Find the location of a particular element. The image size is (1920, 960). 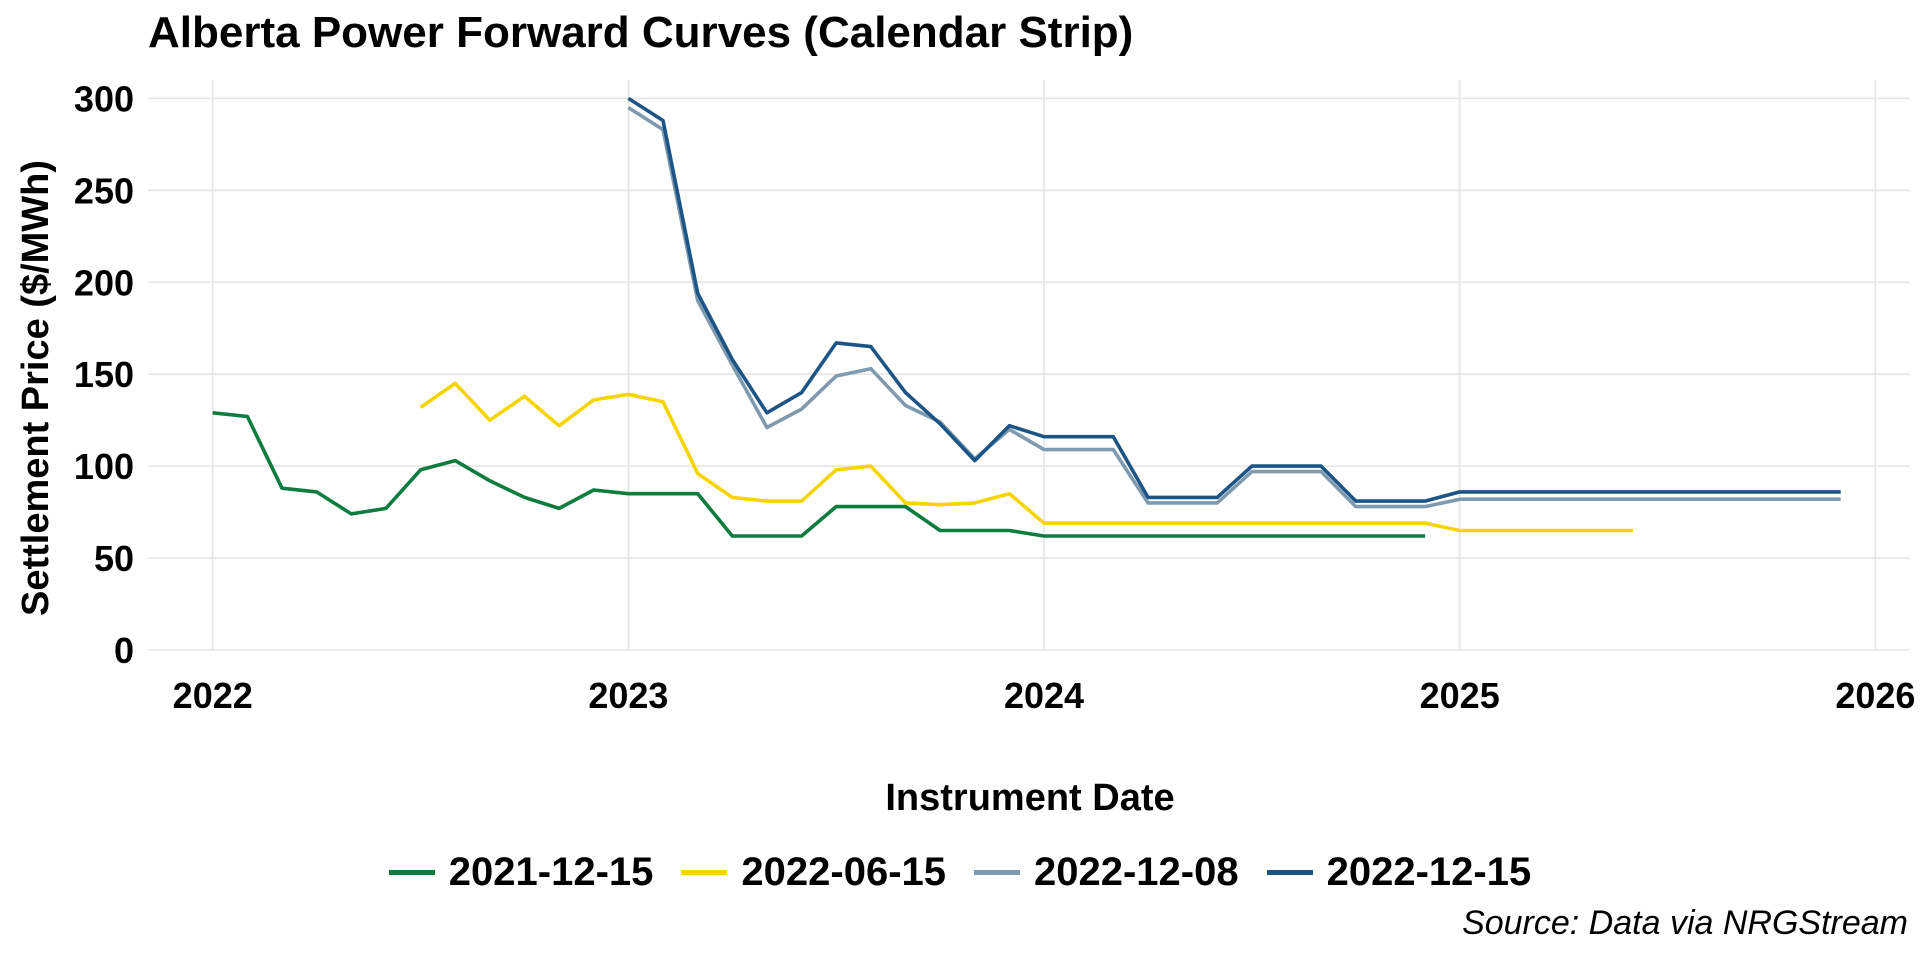

y-axis-ticks: 0 50 100 150 200 250 300 is located at coordinates (104, 374).